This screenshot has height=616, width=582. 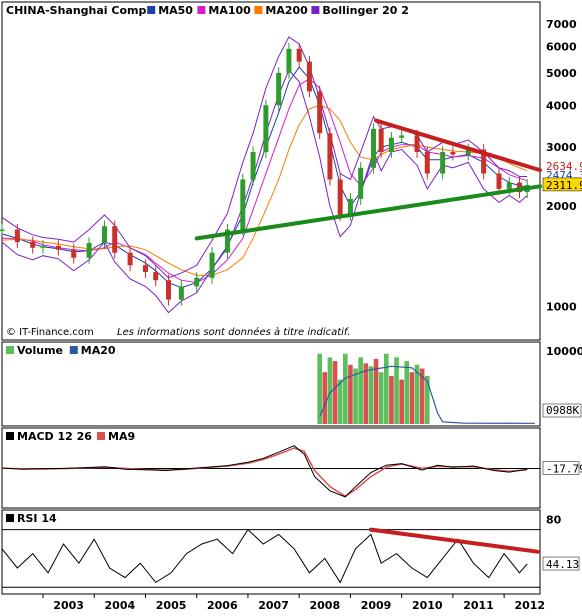 What do you see at coordinates (561, 73) in the screenshot?
I see `price-y-tick-label: 5000` at bounding box center [561, 73].